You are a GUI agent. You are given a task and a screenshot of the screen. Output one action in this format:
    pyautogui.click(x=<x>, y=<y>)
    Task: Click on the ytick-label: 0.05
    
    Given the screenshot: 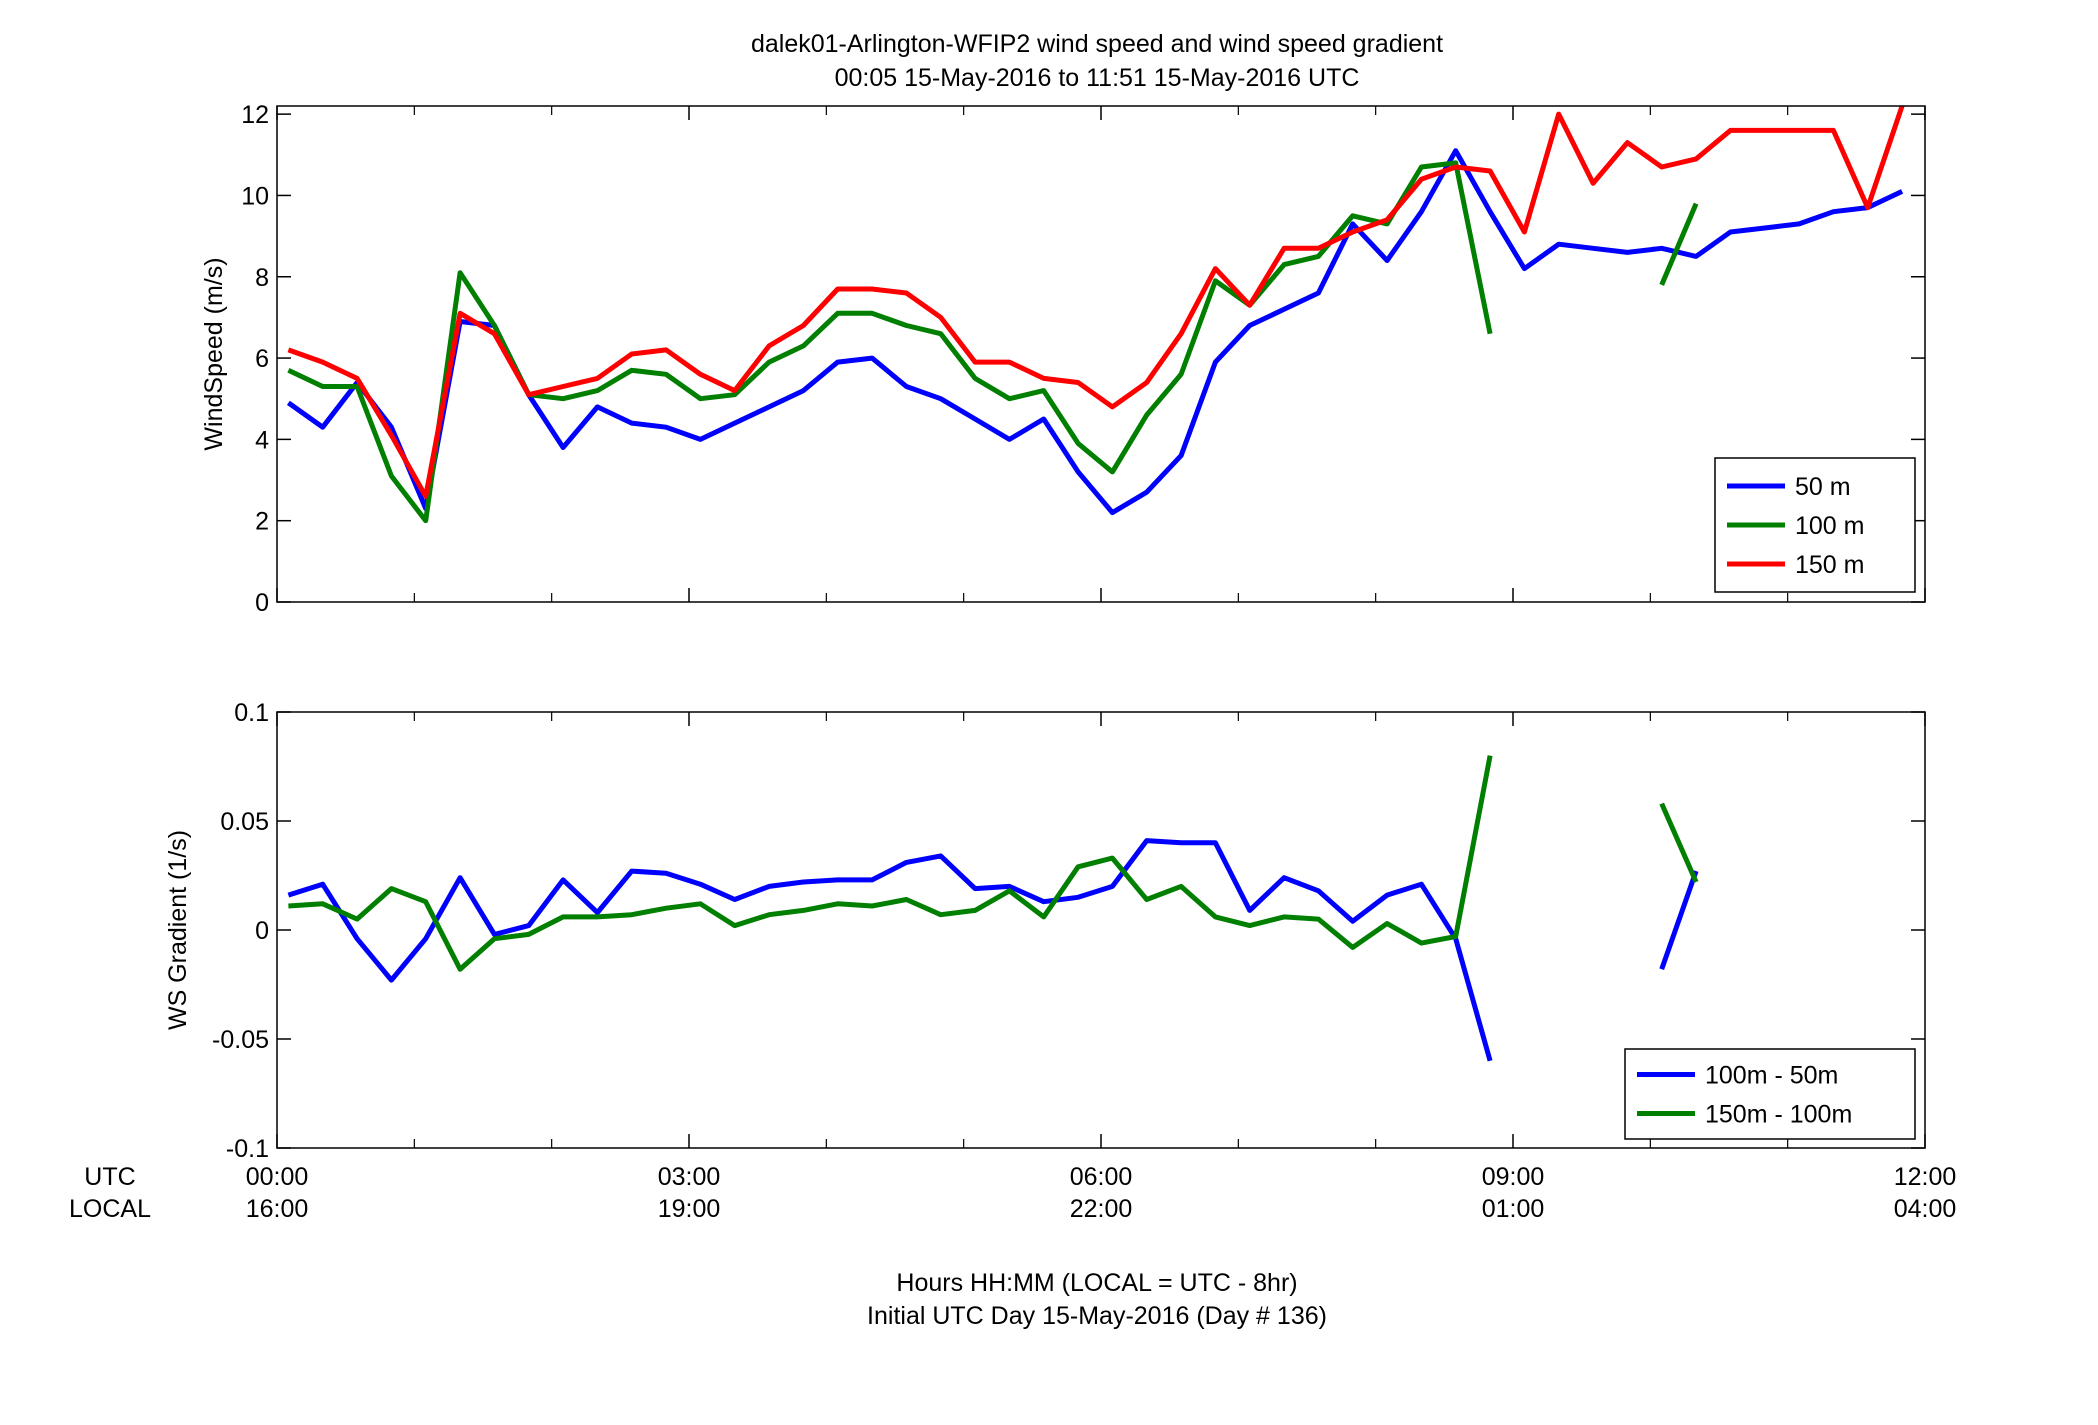 What is the action you would take?
    pyautogui.click(x=244, y=822)
    